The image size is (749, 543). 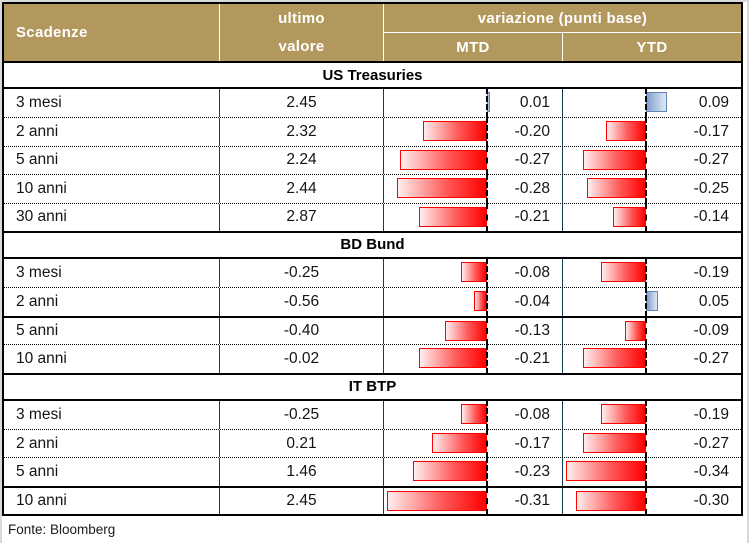 What do you see at coordinates (52, 32) in the screenshot?
I see `header-scadenze: Scadenze` at bounding box center [52, 32].